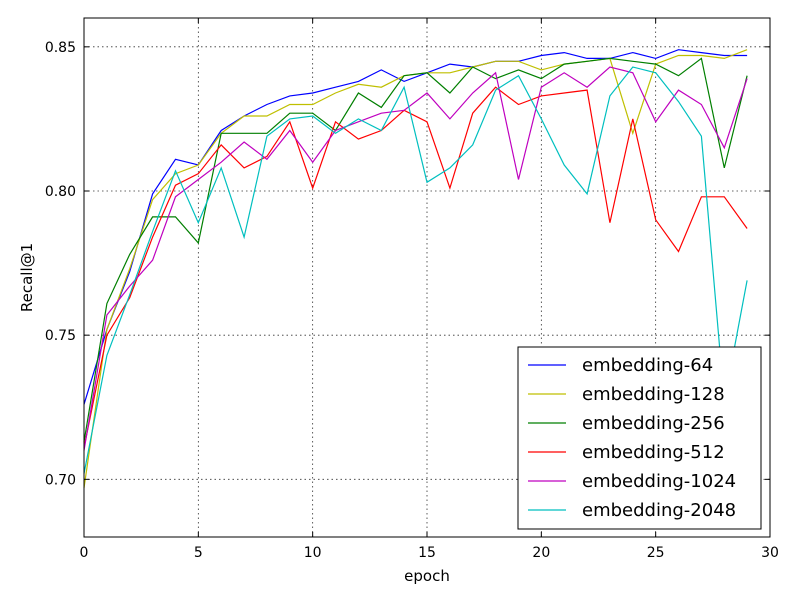 The height and width of the screenshot is (600, 800). What do you see at coordinates (647, 365) in the screenshot?
I see `legend-label: embedding-64` at bounding box center [647, 365].